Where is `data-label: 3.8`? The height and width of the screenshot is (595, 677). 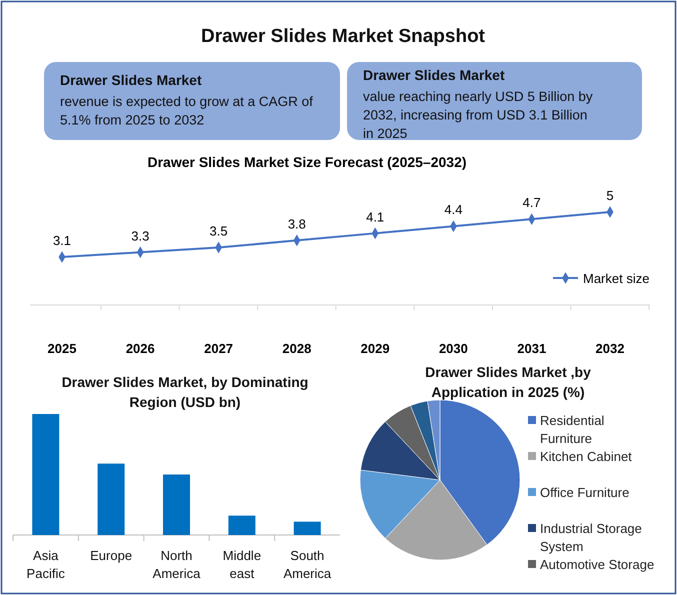
data-label: 3.8 is located at coordinates (297, 224).